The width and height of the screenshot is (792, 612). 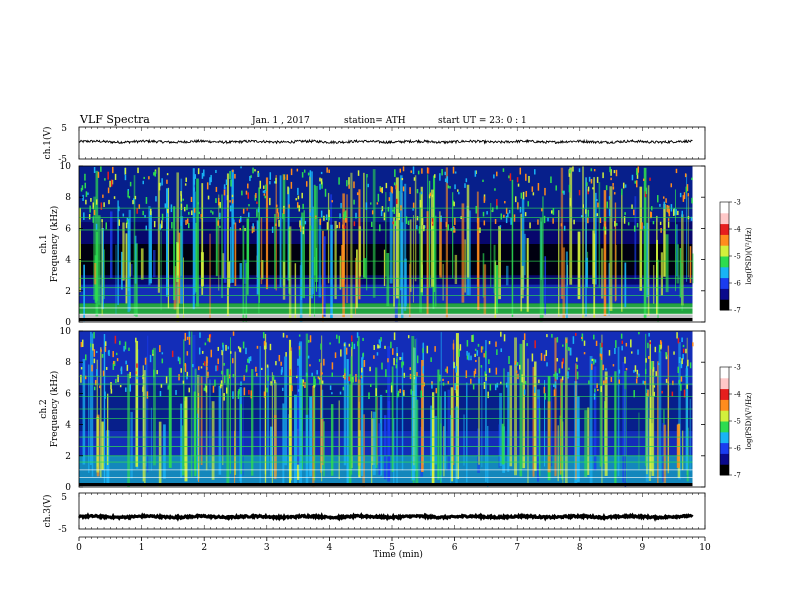 I want to click on frequency-tick-label: 6, so click(x=68, y=394).